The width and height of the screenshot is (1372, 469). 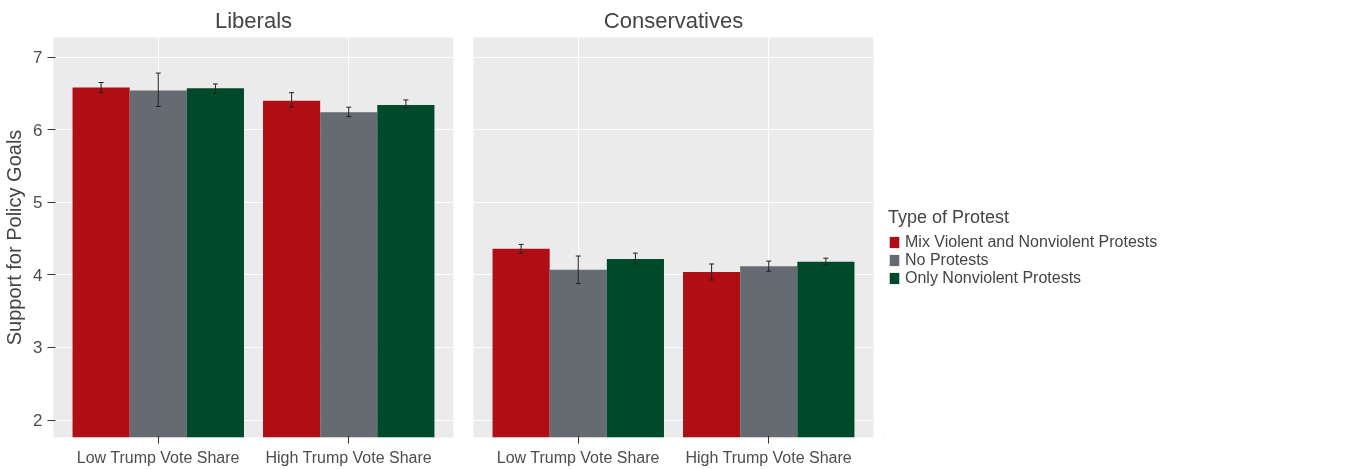 What do you see at coordinates (673, 20) in the screenshot?
I see `chart-title: Conservatives` at bounding box center [673, 20].